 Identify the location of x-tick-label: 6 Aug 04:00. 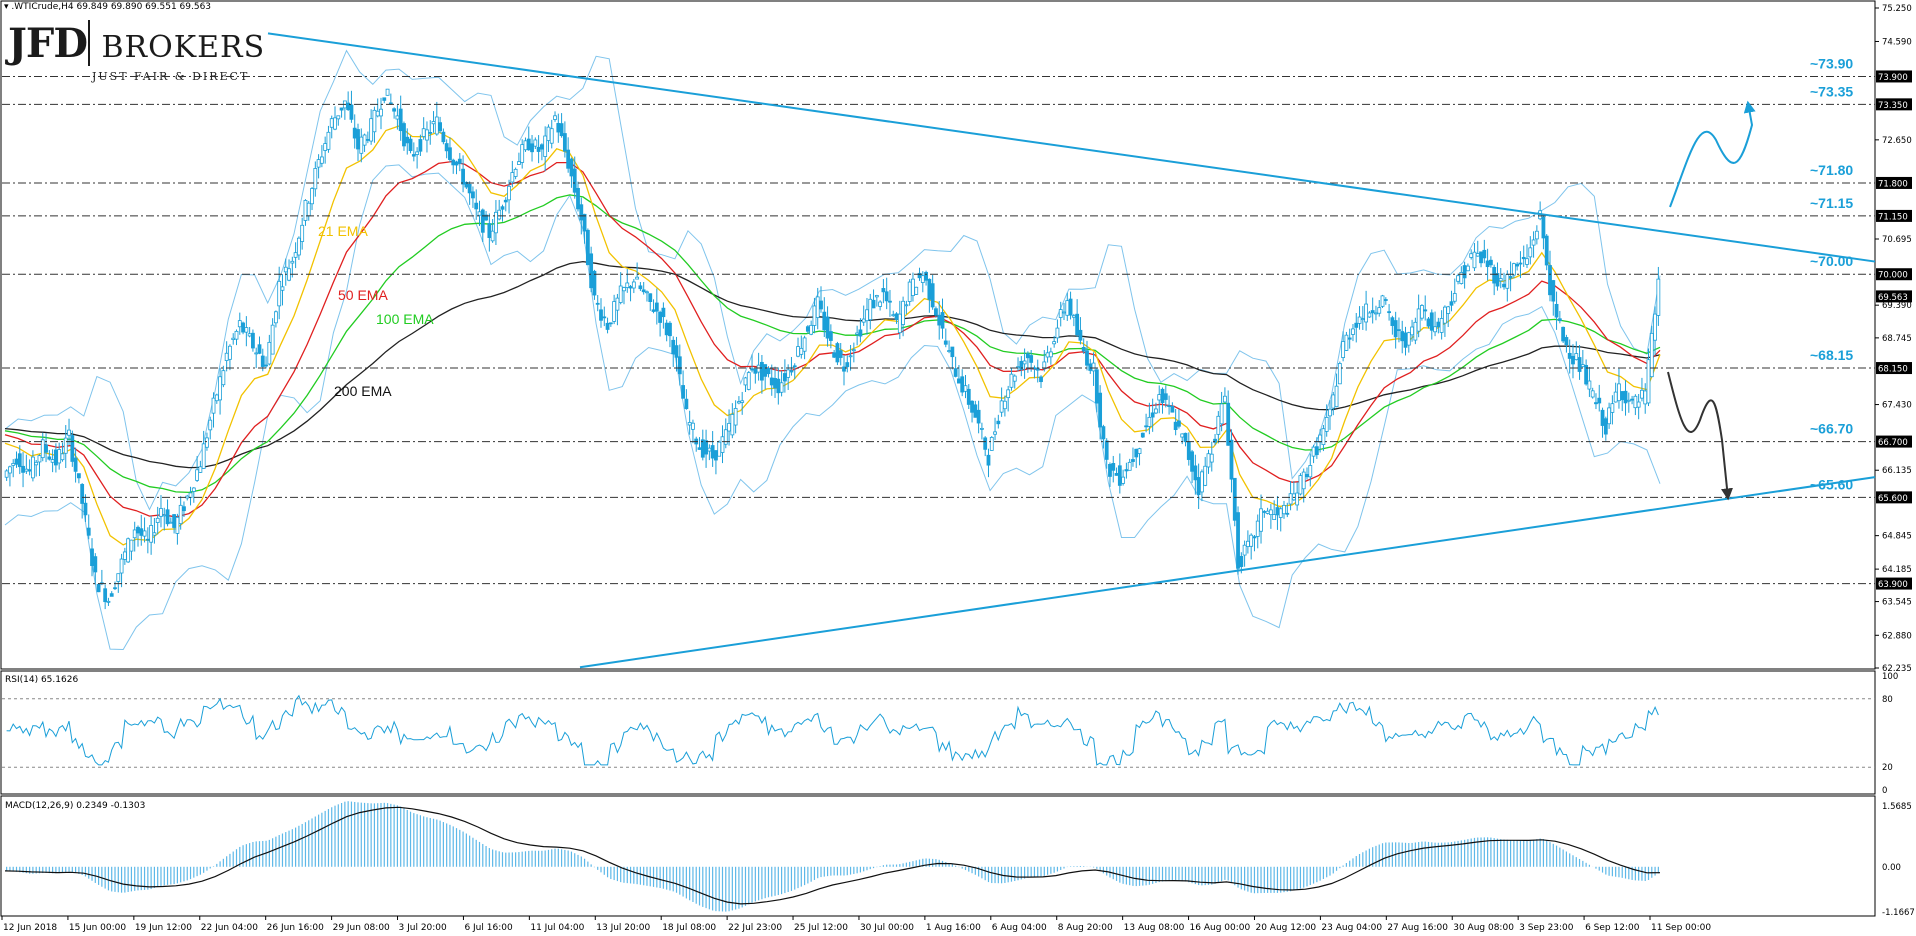
(1019, 928).